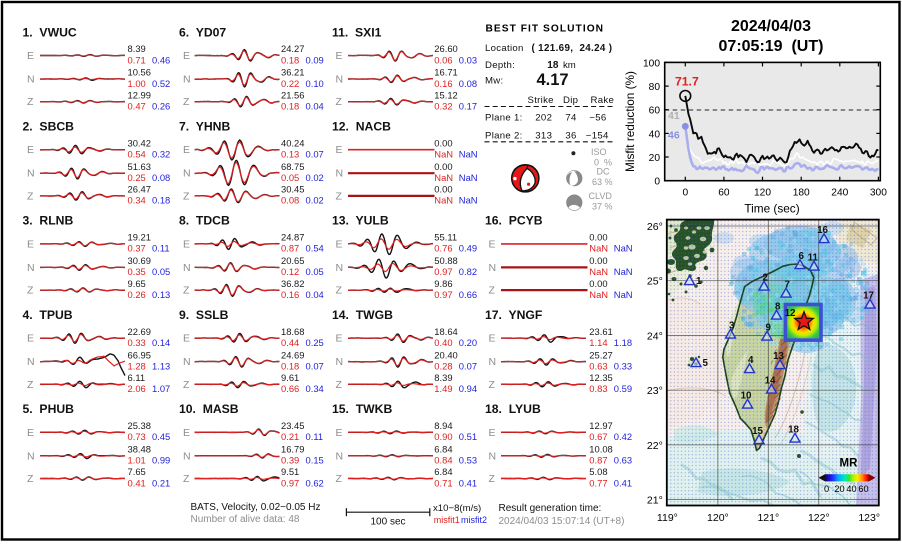 This screenshot has width=902, height=546. Describe the element at coordinates (315, 271) in the screenshot. I see `svg-text: 0.05` at that location.